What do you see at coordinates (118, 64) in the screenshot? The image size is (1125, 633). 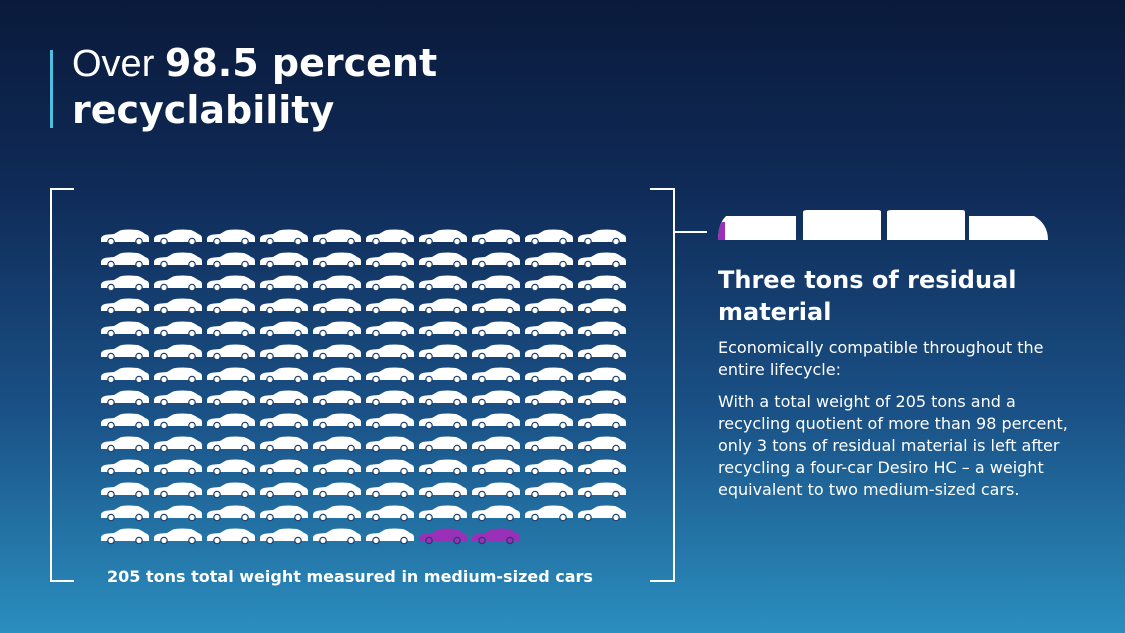 I see `title-prefix: Over` at bounding box center [118, 64].